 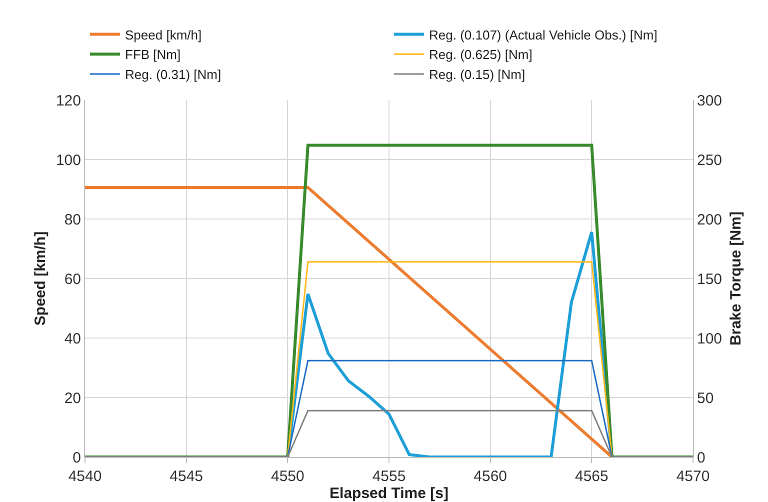 I want to click on y2-tick-label: 300, so click(x=709, y=101).